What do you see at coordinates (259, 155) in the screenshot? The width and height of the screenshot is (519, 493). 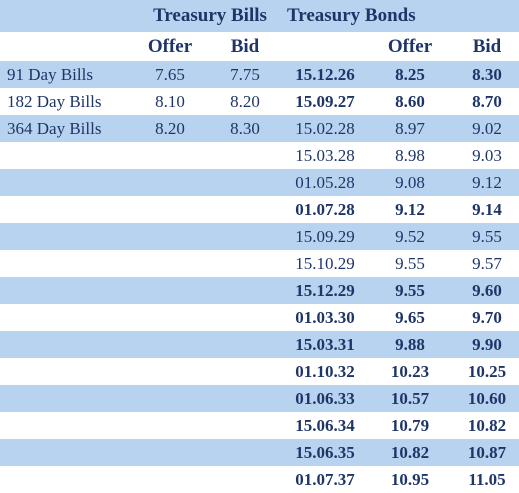 I see `row: 15.03.28 8.98 9.03` at bounding box center [259, 155].